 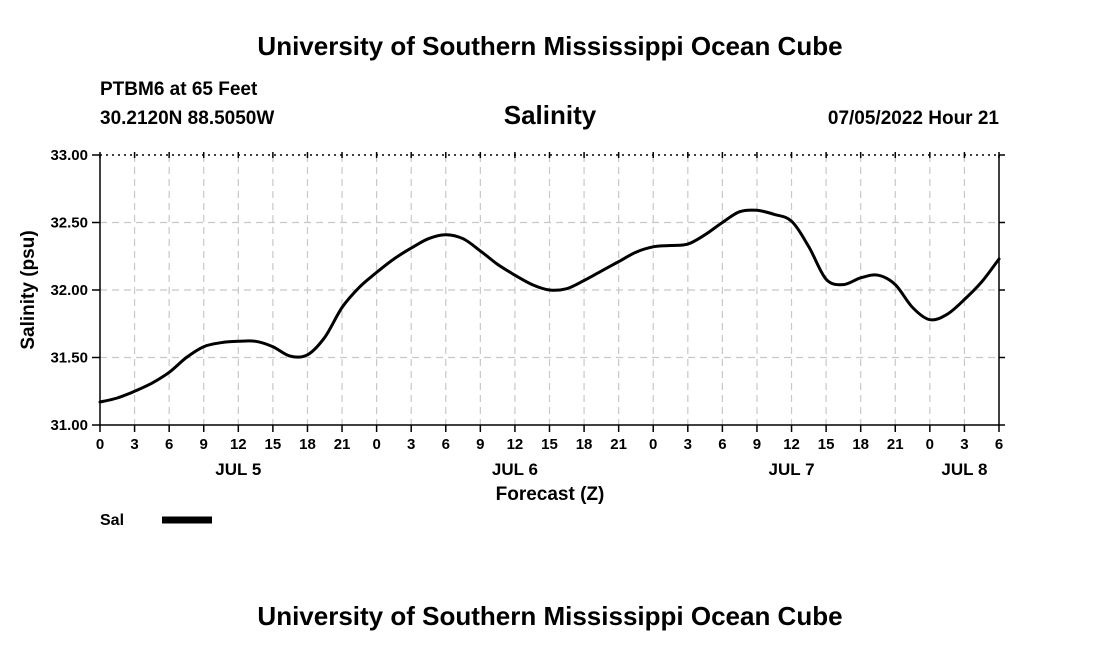 I want to click on y-axis-label: Salinity (psu), so click(x=28, y=289).